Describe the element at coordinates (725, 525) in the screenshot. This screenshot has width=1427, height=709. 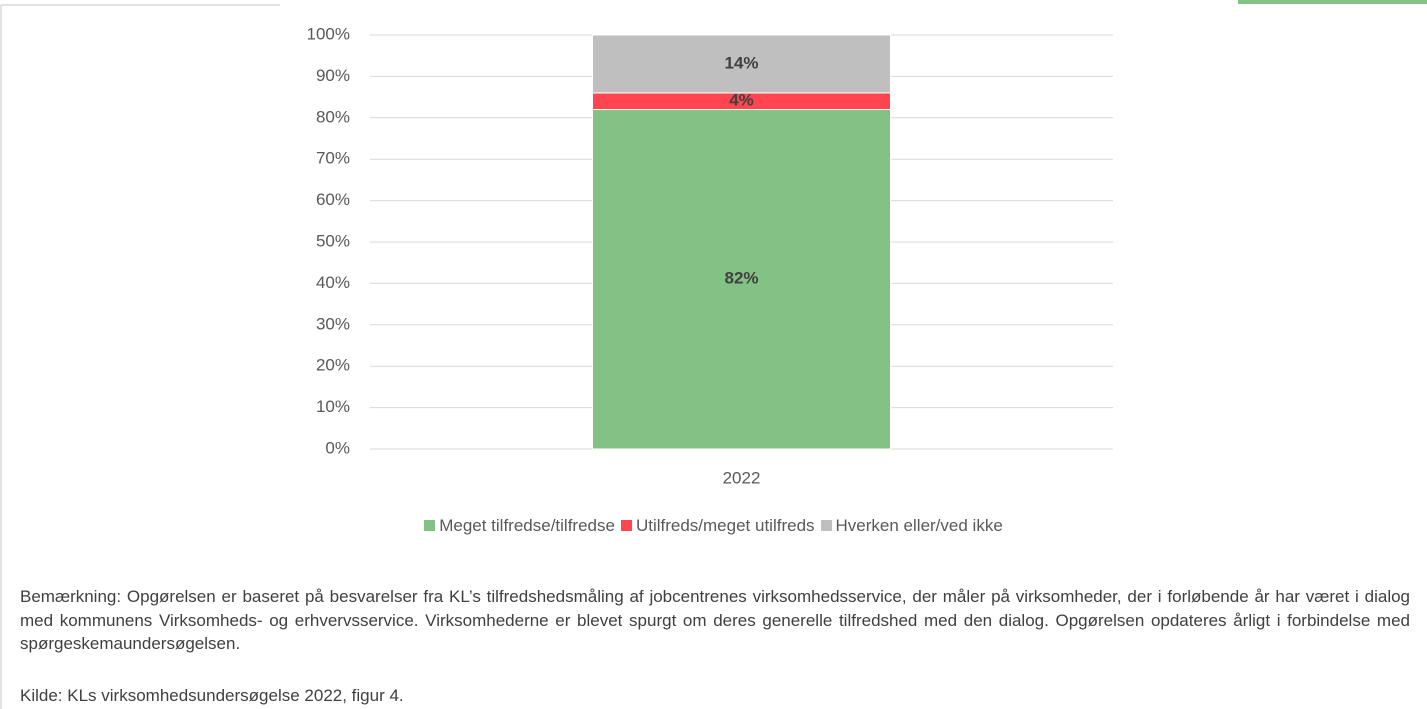
I see `legend-label: Utilfreds/meget utilfreds` at that location.